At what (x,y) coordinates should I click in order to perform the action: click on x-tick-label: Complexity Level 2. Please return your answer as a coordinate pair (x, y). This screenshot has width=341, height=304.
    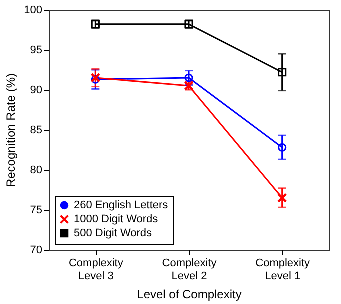
    Looking at the image, I should click on (190, 270).